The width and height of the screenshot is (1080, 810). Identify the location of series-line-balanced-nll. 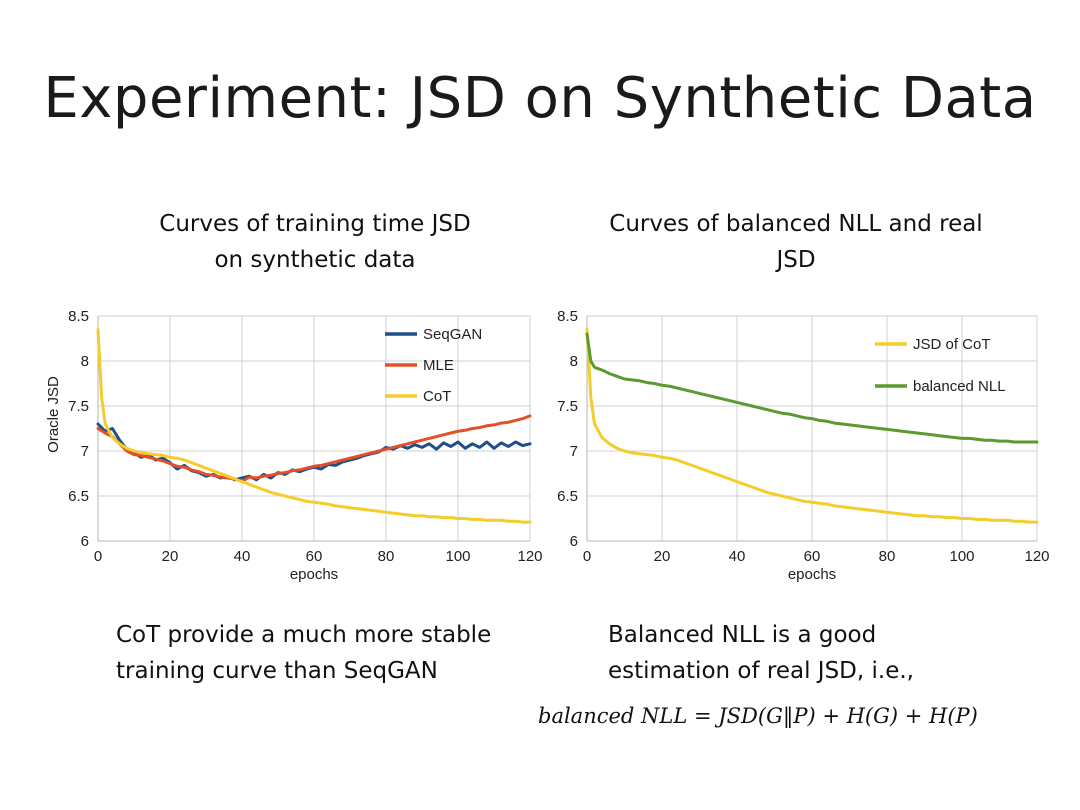
(812, 388).